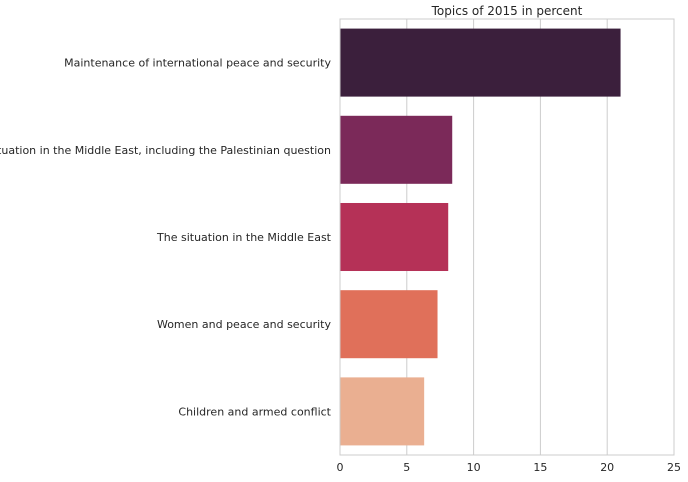 The width and height of the screenshot is (688, 482). What do you see at coordinates (607, 467) in the screenshot?
I see `x-tick-label: 20` at bounding box center [607, 467].